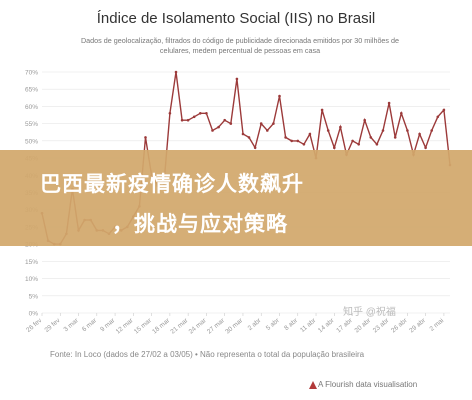 This screenshot has width=472, height=400. What do you see at coordinates (234, 326) in the screenshot?
I see `x-tick-label: 30 mar` at bounding box center [234, 326].